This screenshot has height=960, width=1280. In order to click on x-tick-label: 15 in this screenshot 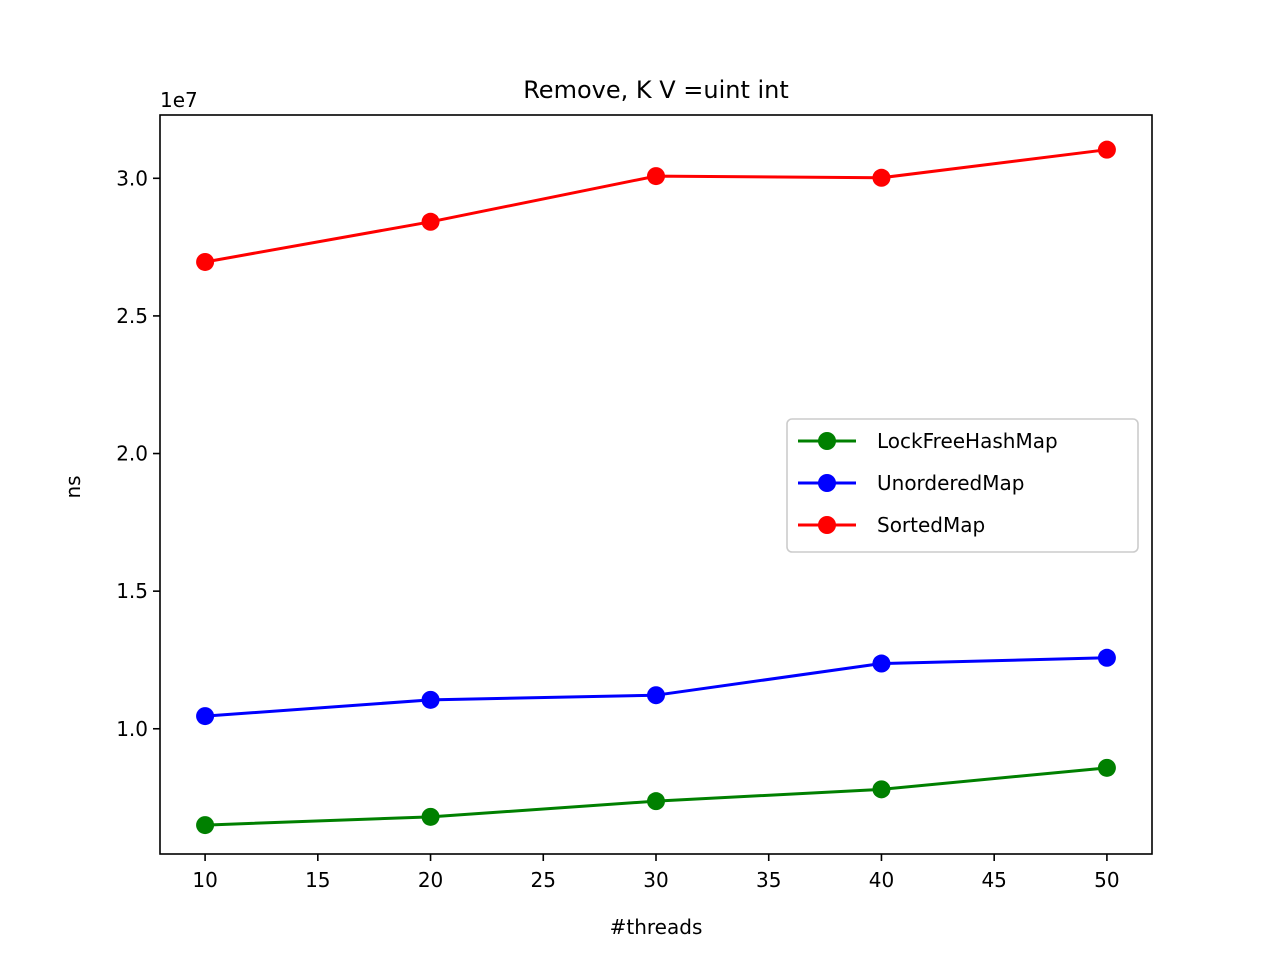, I will do `click(317, 880)`.